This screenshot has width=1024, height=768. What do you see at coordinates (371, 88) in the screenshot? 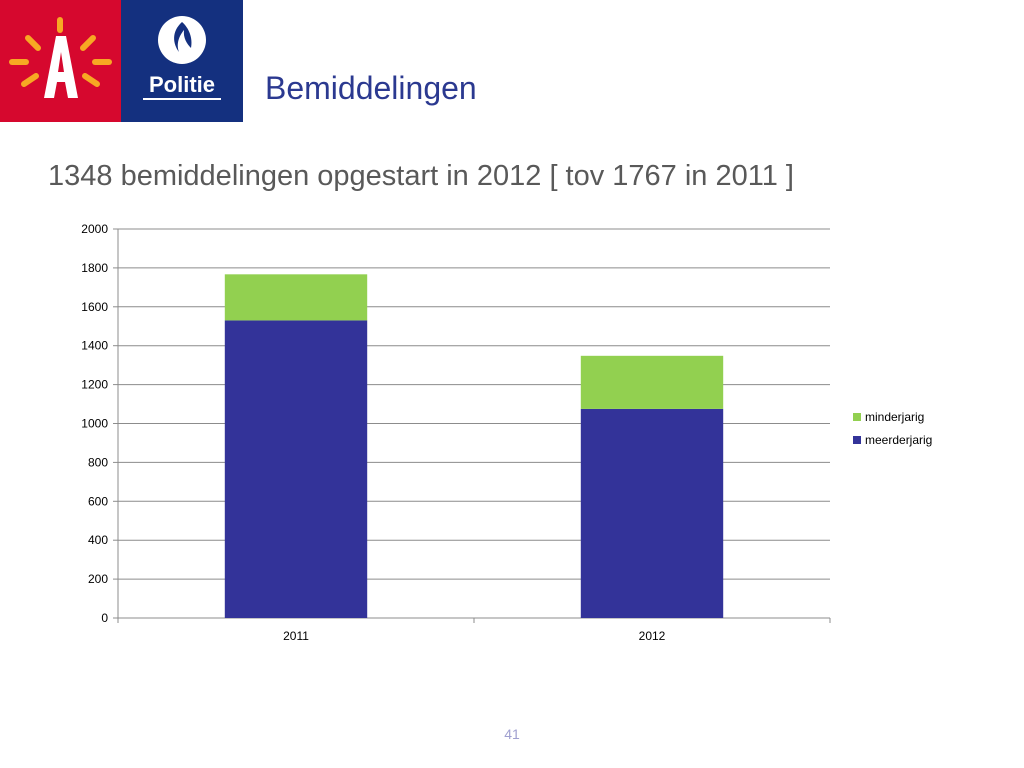
I see `slide-title: Bemiddelingen` at bounding box center [371, 88].